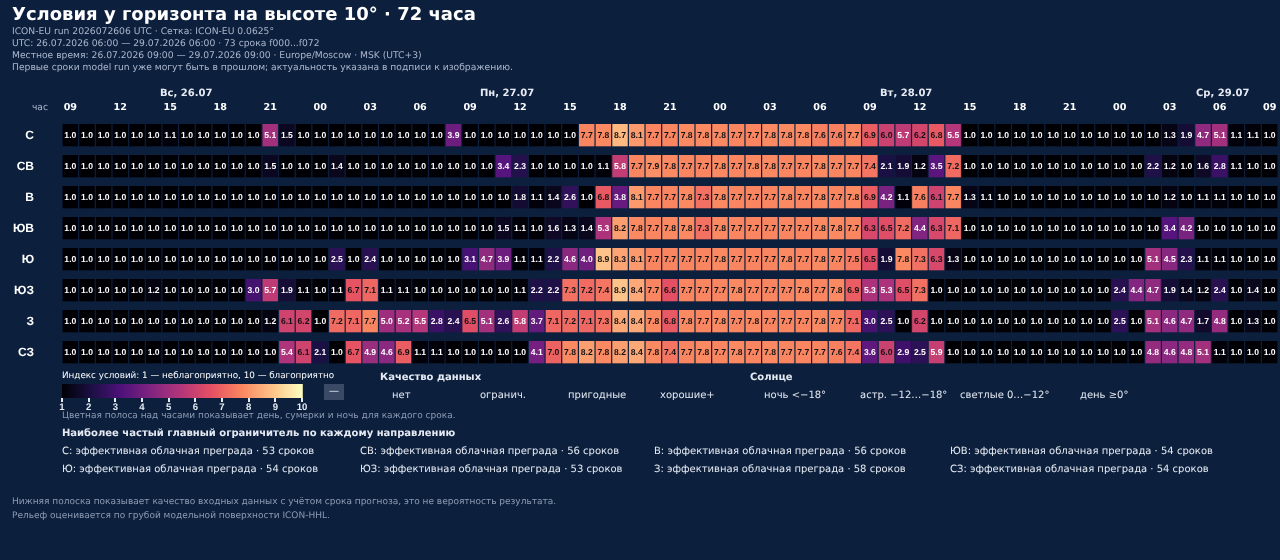 The height and width of the screenshot is (560, 1280). I want to click on chart-title: Условия у горизонта на высоте 10° · 72 часа, so click(244, 16).